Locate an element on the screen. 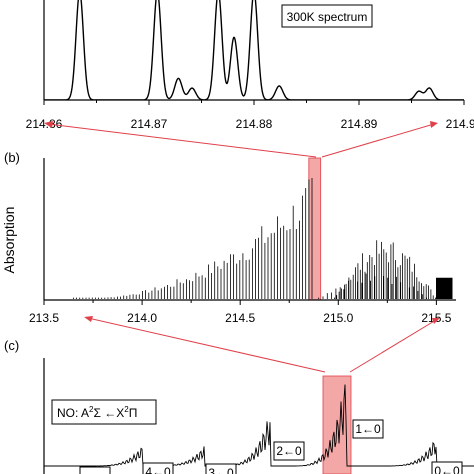 The width and height of the screenshot is (474, 474). band-label-3-0-text: 3←0 is located at coordinates (221, 470).